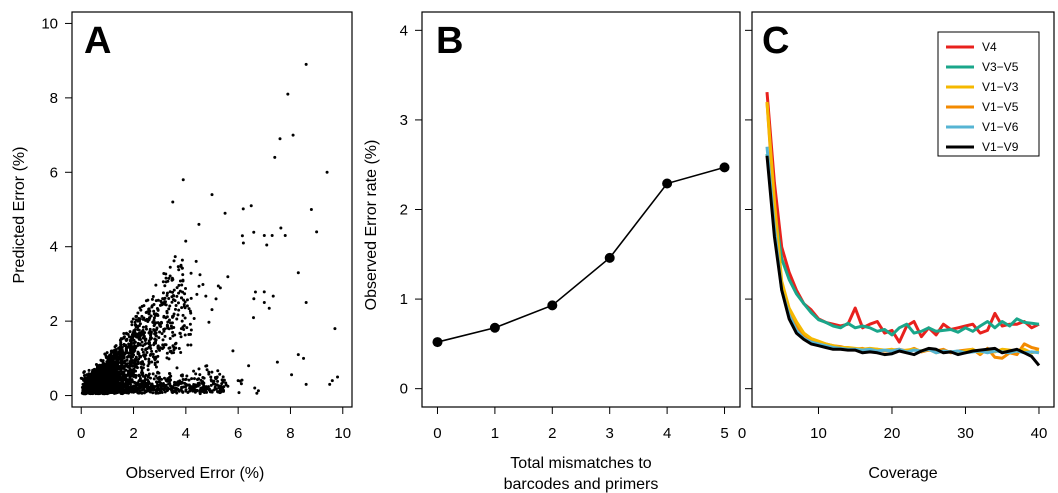  I want to click on panel-c-xtick-label: 30, so click(965, 433).